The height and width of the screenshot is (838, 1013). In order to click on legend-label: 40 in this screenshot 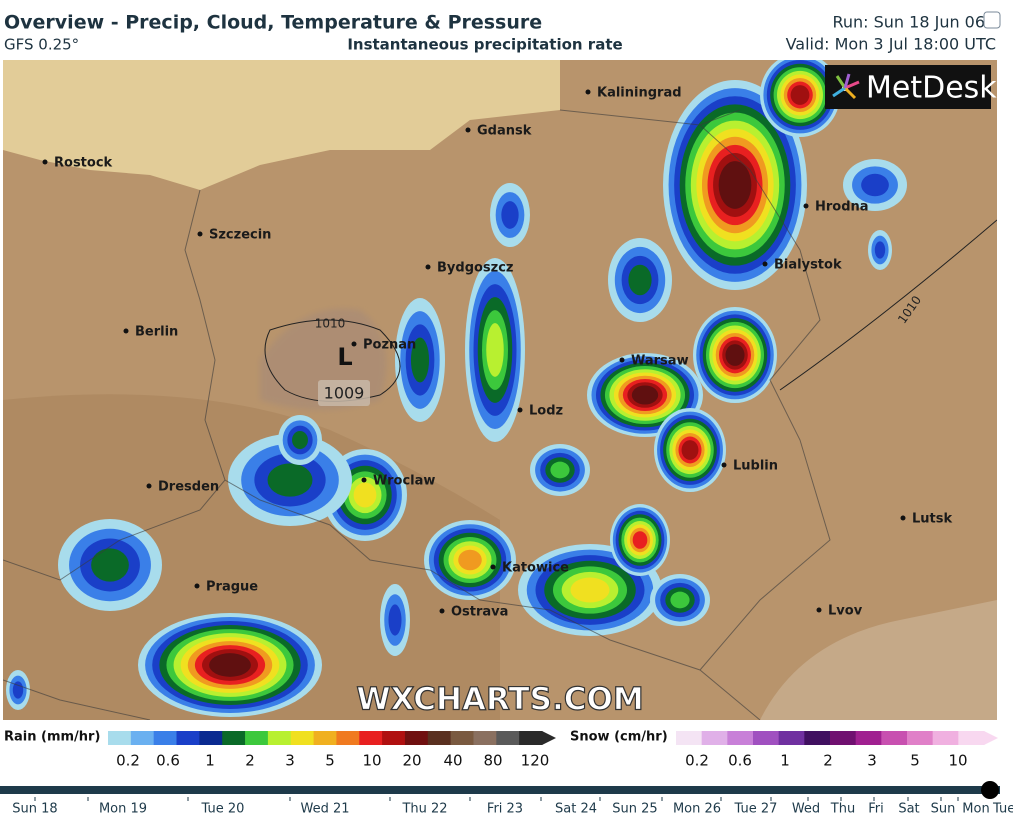, I will do `click(452, 761)`.